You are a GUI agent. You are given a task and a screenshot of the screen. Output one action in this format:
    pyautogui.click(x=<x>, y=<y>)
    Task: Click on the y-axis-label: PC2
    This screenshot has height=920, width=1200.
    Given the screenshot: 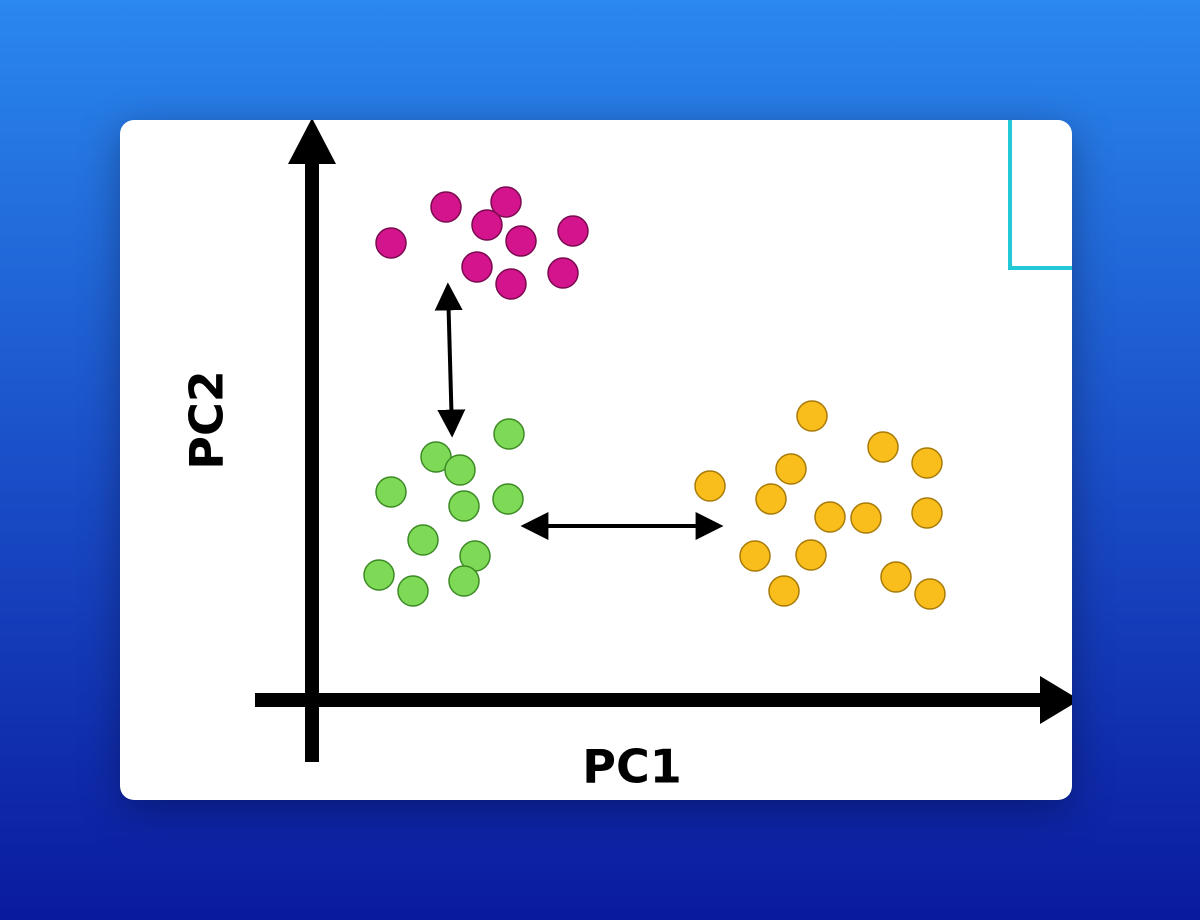 What is the action you would take?
    pyautogui.click(x=207, y=419)
    